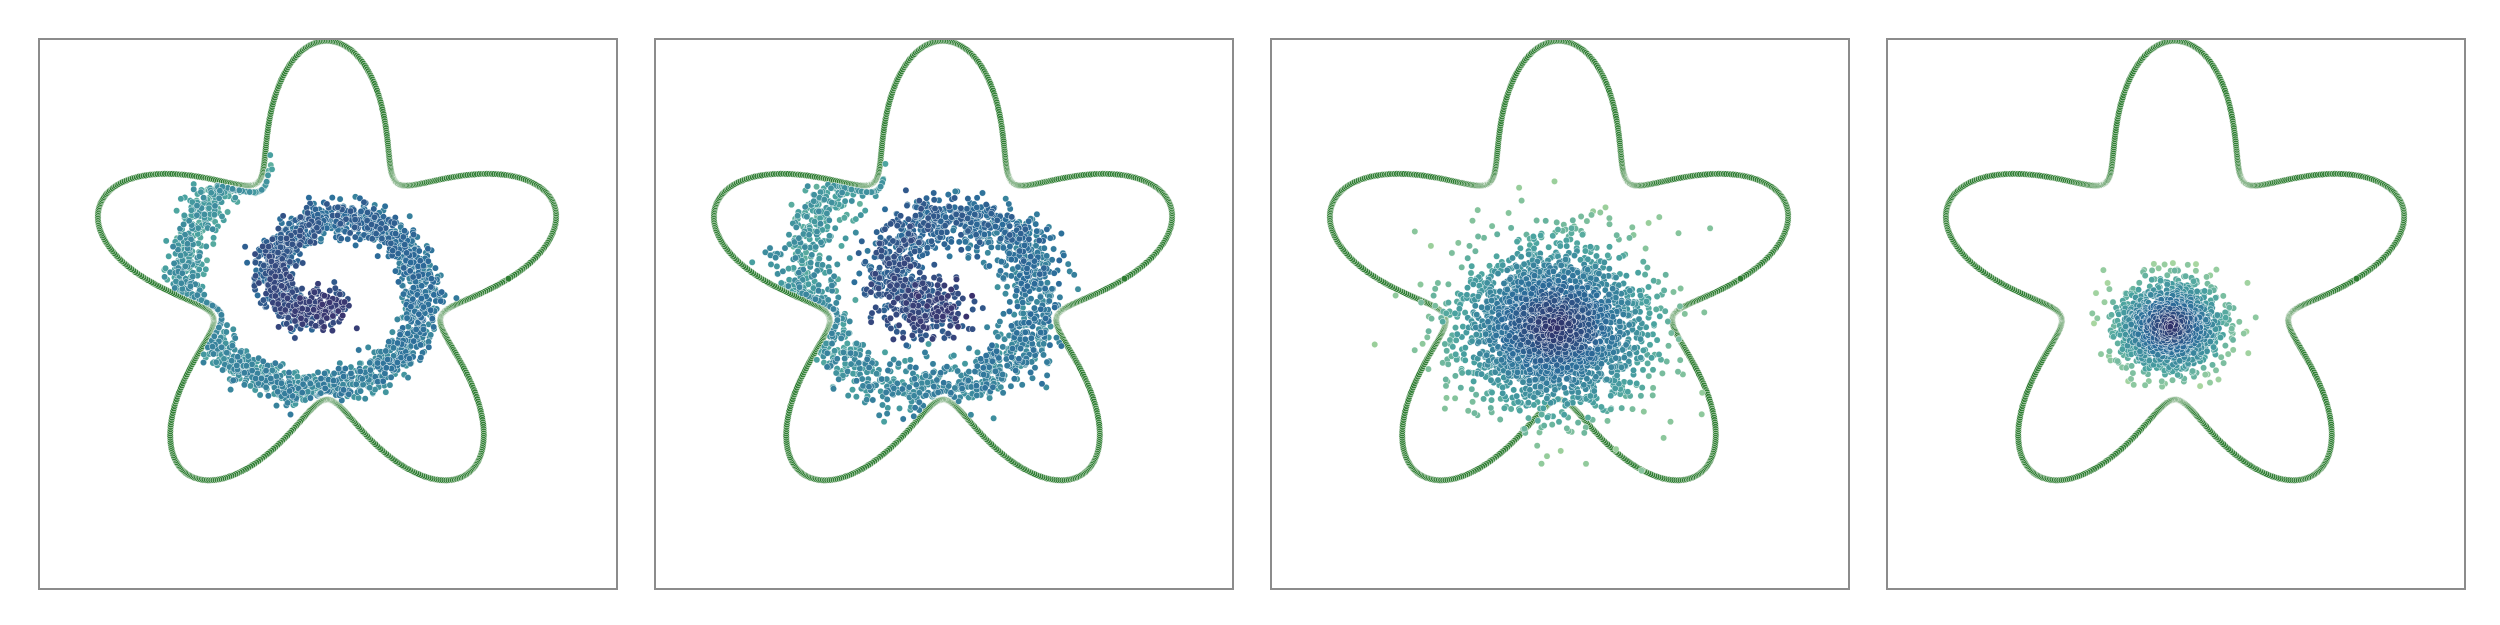  Describe the element at coordinates (310, 284) in the screenshot. I see `sample-points` at that location.